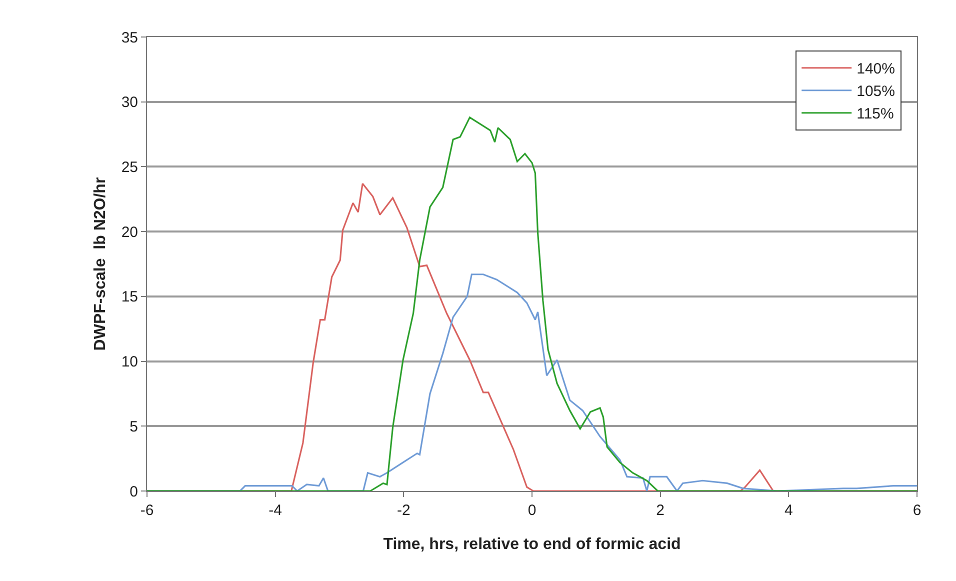  Describe the element at coordinates (129, 297) in the screenshot. I see `y-tick-label: 15` at that location.